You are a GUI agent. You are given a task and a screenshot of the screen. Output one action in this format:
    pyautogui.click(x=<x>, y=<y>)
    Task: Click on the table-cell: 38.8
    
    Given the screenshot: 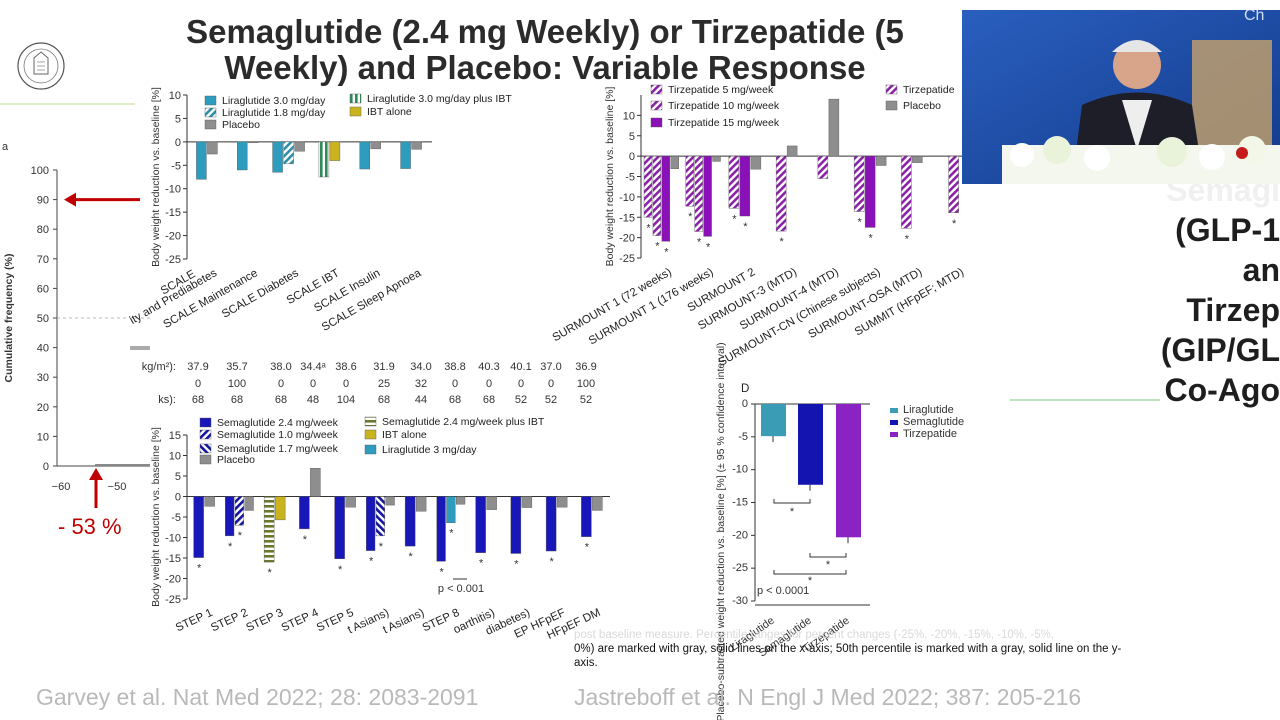 What is the action you would take?
    pyautogui.click(x=454, y=367)
    